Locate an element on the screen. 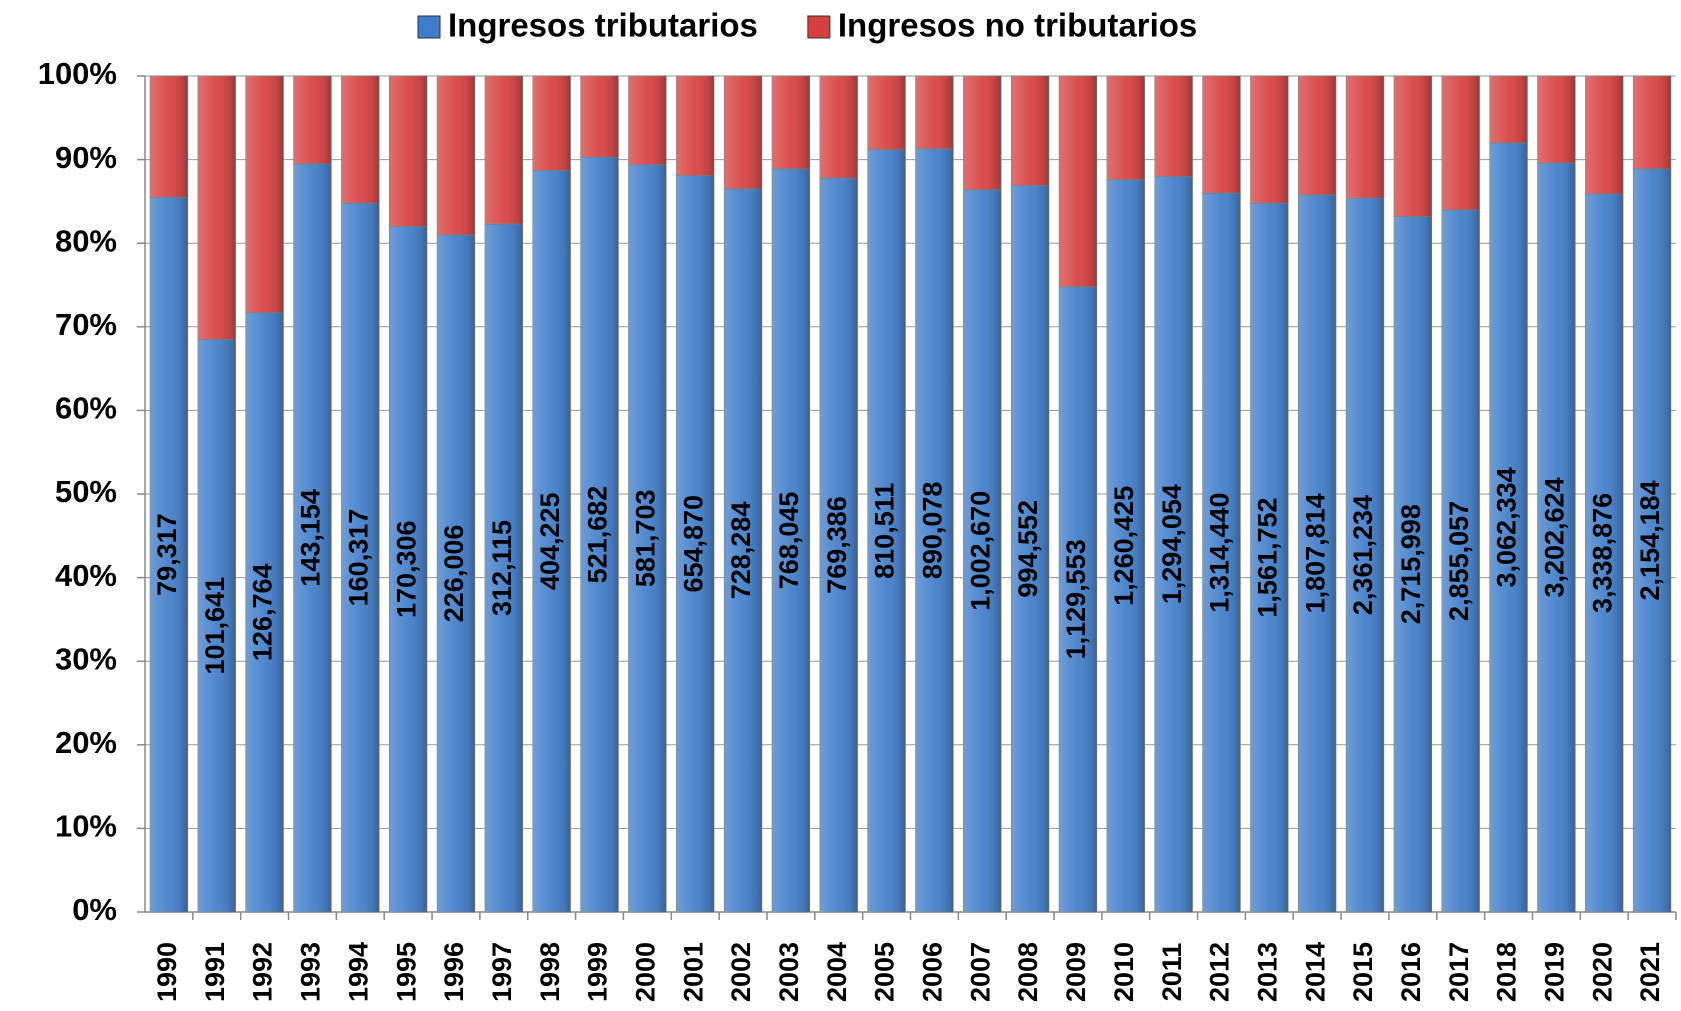 This screenshot has height=1011, width=1681. legend-label: Ingresos tributarios is located at coordinates (603, 25).